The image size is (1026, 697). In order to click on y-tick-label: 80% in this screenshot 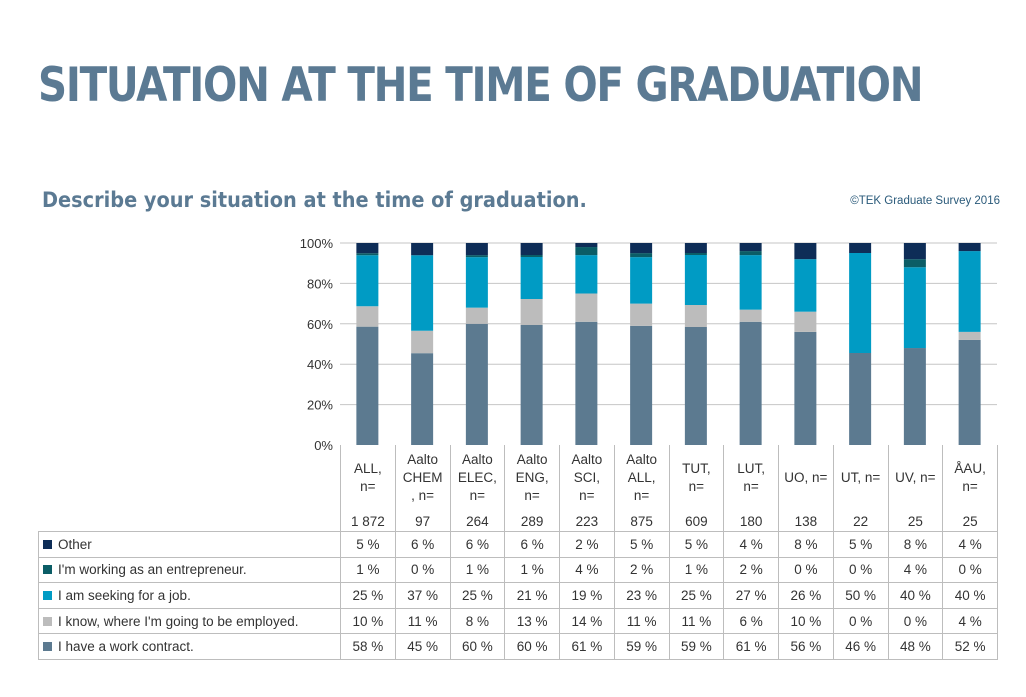, I will do `click(320, 283)`.